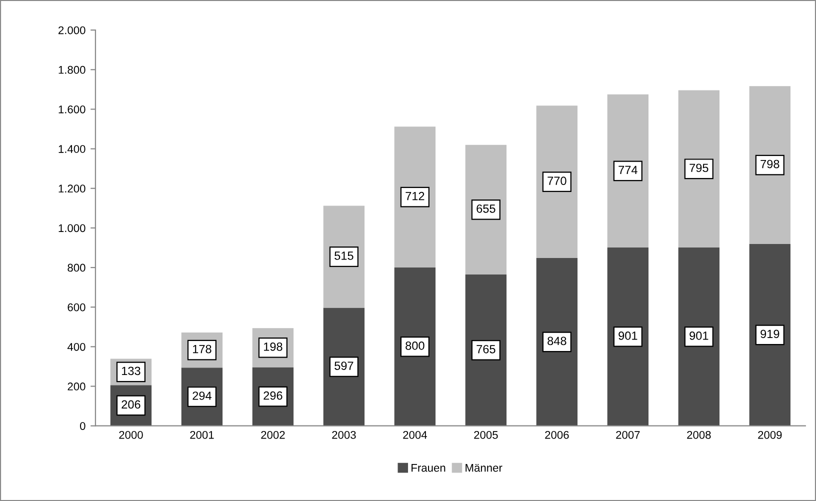 The image size is (816, 501). What do you see at coordinates (83, 426) in the screenshot?
I see `y-tick-label: 0` at bounding box center [83, 426].